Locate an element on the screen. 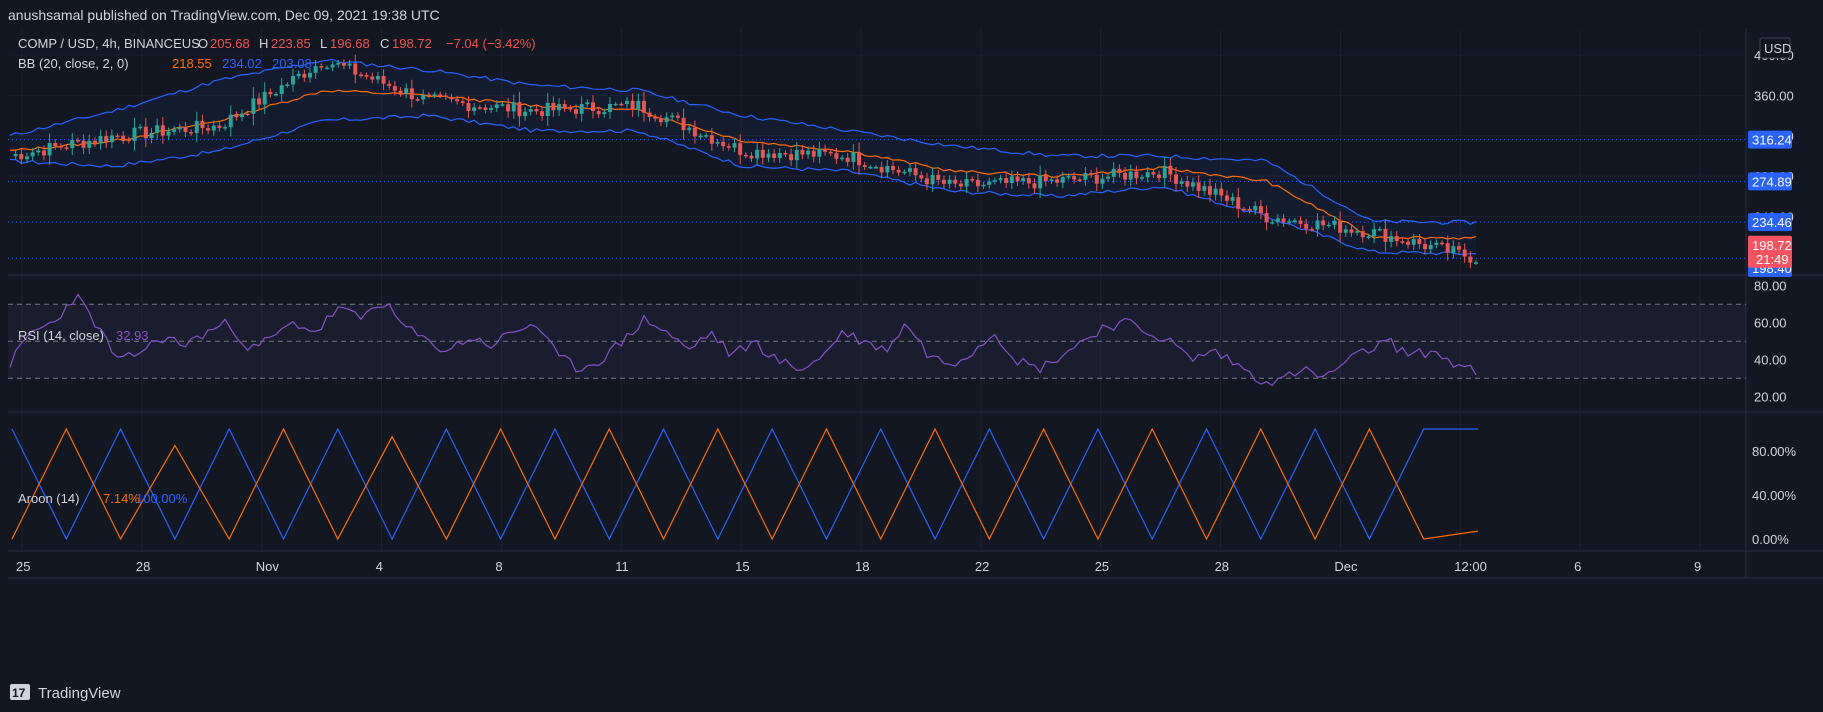  ohlc-low-label: L is located at coordinates (323, 43).